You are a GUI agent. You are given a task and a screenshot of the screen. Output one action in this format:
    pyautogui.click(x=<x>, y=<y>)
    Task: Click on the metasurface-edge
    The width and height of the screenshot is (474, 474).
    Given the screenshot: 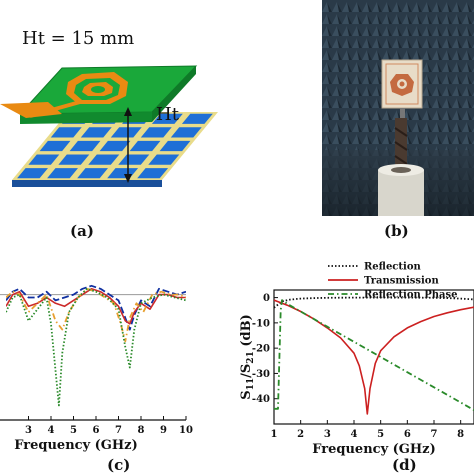 What is the action you would take?
    pyautogui.click(x=87, y=183)
    